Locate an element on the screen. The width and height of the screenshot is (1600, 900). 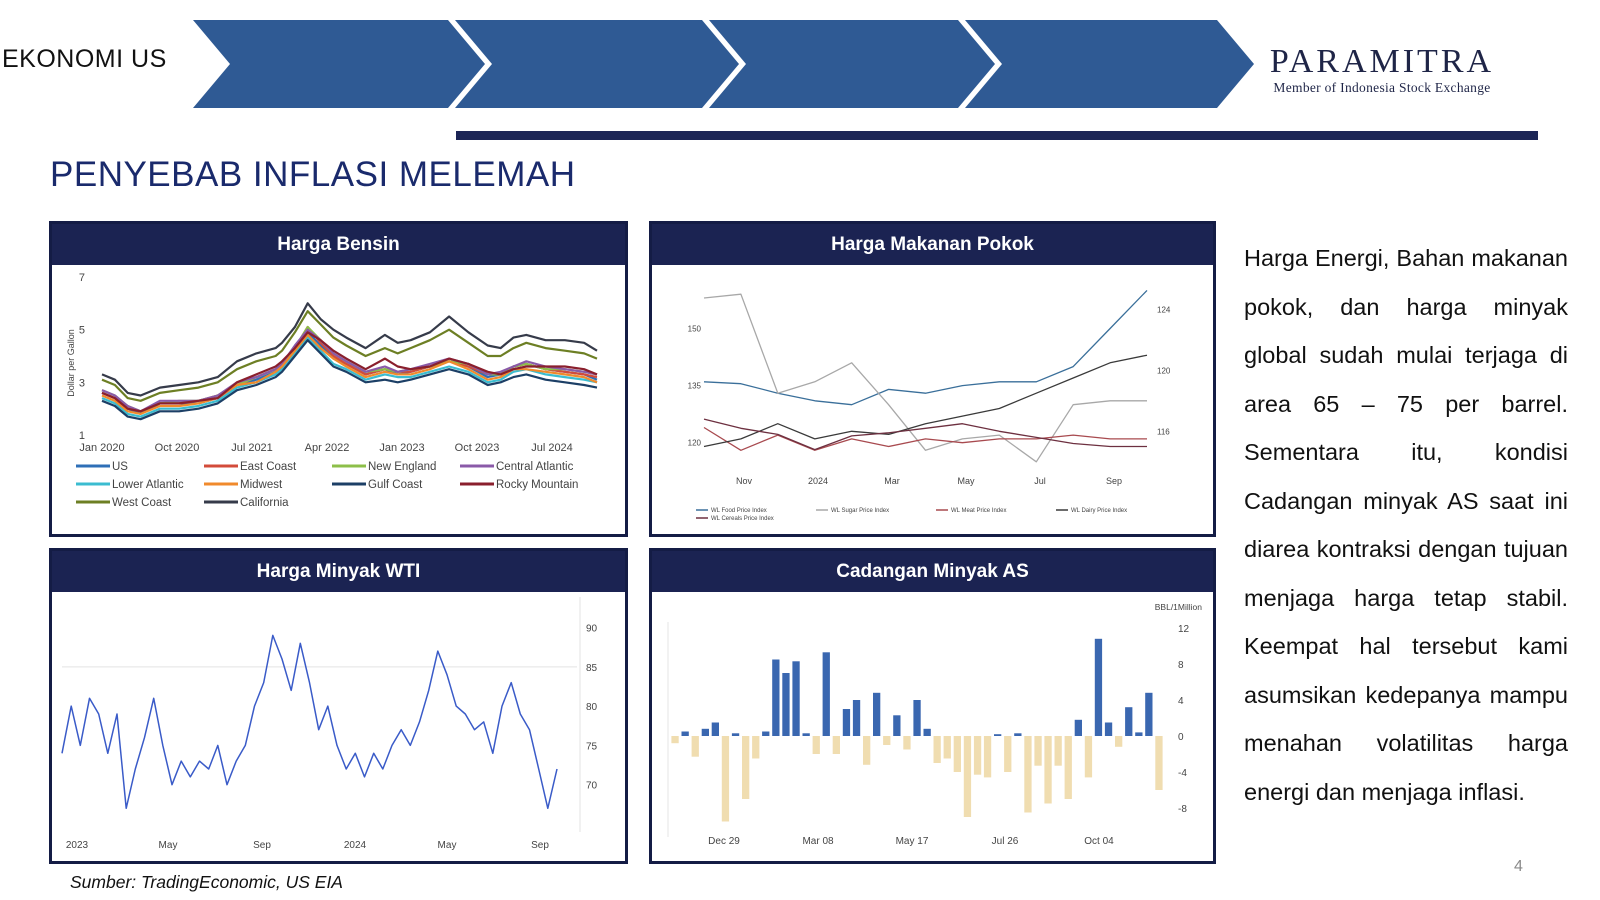
x-tick-label: Jul 26 is located at coordinates (1005, 841).